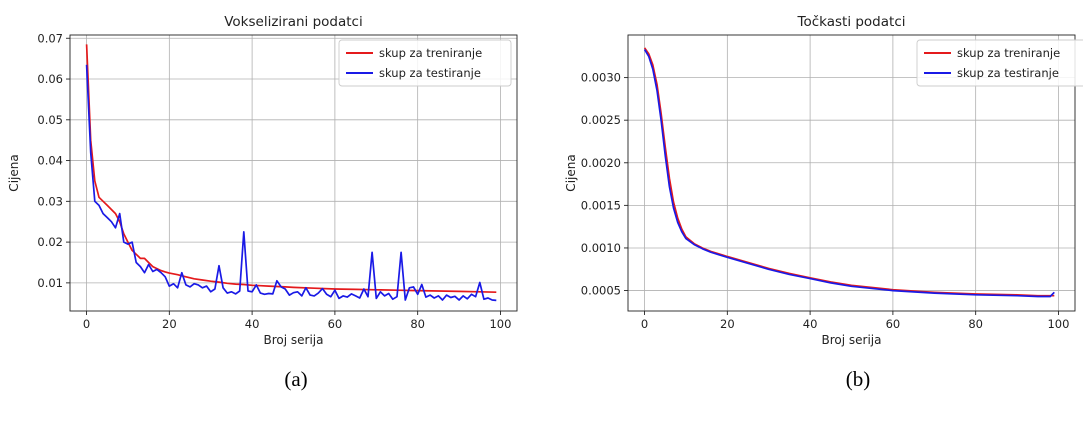  Describe the element at coordinates (293, 22) in the screenshot. I see `chart-title: Vokselizirani podatci` at that location.